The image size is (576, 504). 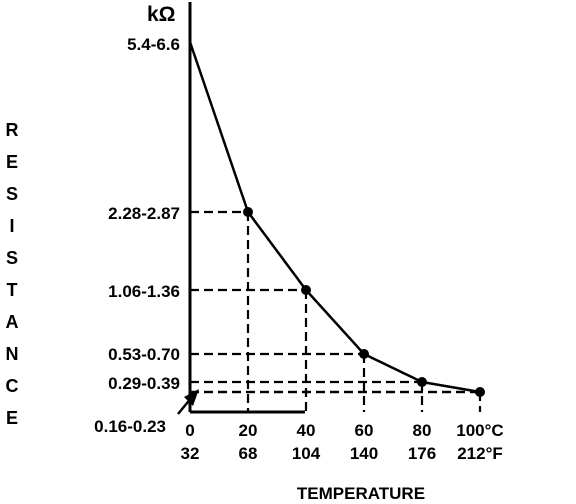 I want to click on y-tick-label: 0.29-0.39, so click(x=144, y=383).